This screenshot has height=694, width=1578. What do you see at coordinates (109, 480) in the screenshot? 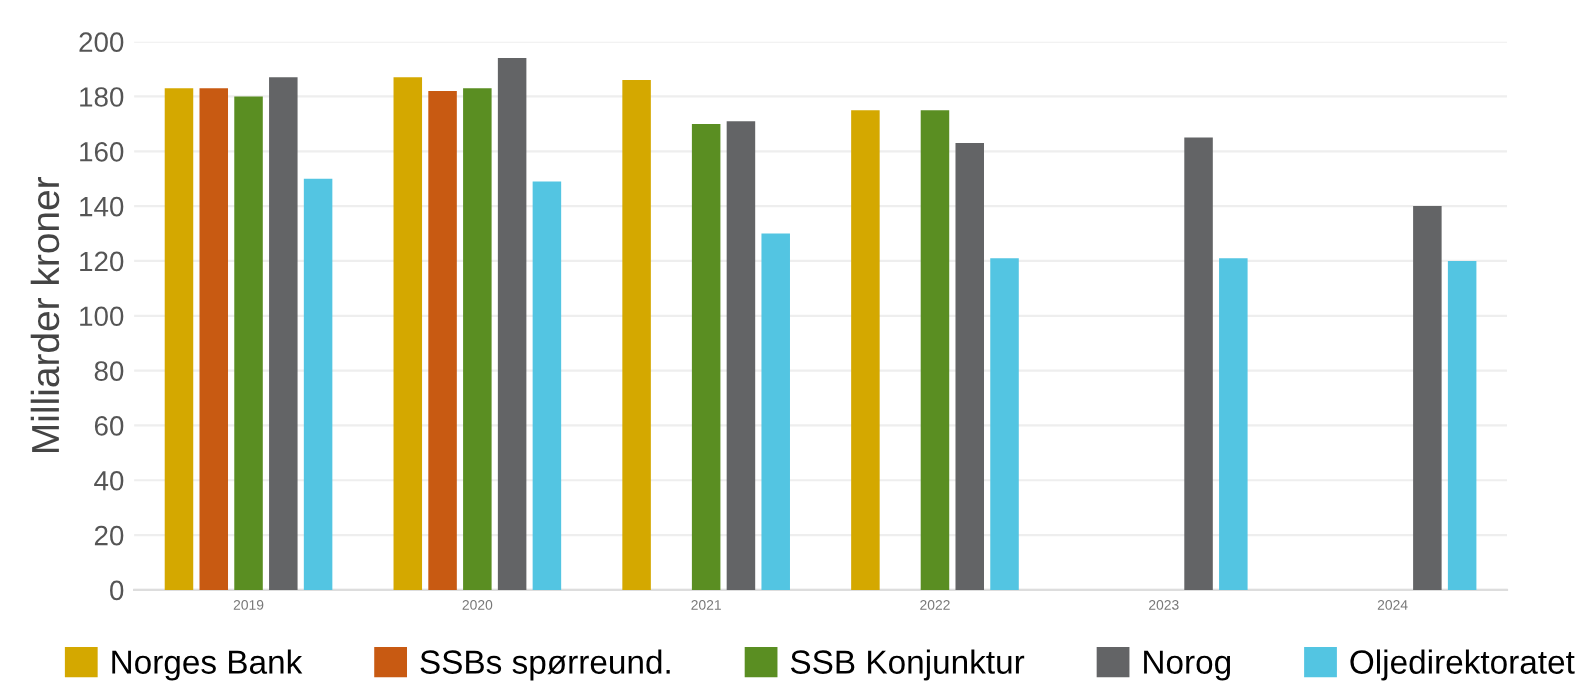
I see `y-tick-label: 40` at bounding box center [109, 480].